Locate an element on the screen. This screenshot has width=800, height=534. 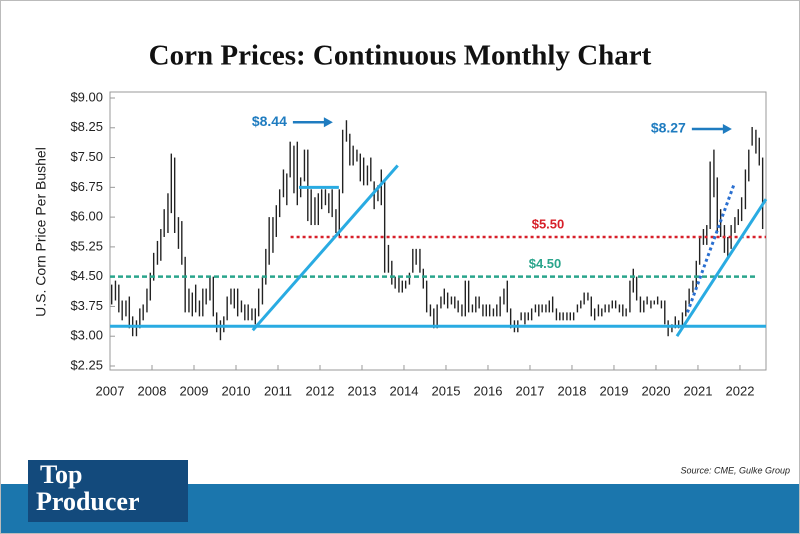
y-tick-label: $9.00 is located at coordinates (86, 96).